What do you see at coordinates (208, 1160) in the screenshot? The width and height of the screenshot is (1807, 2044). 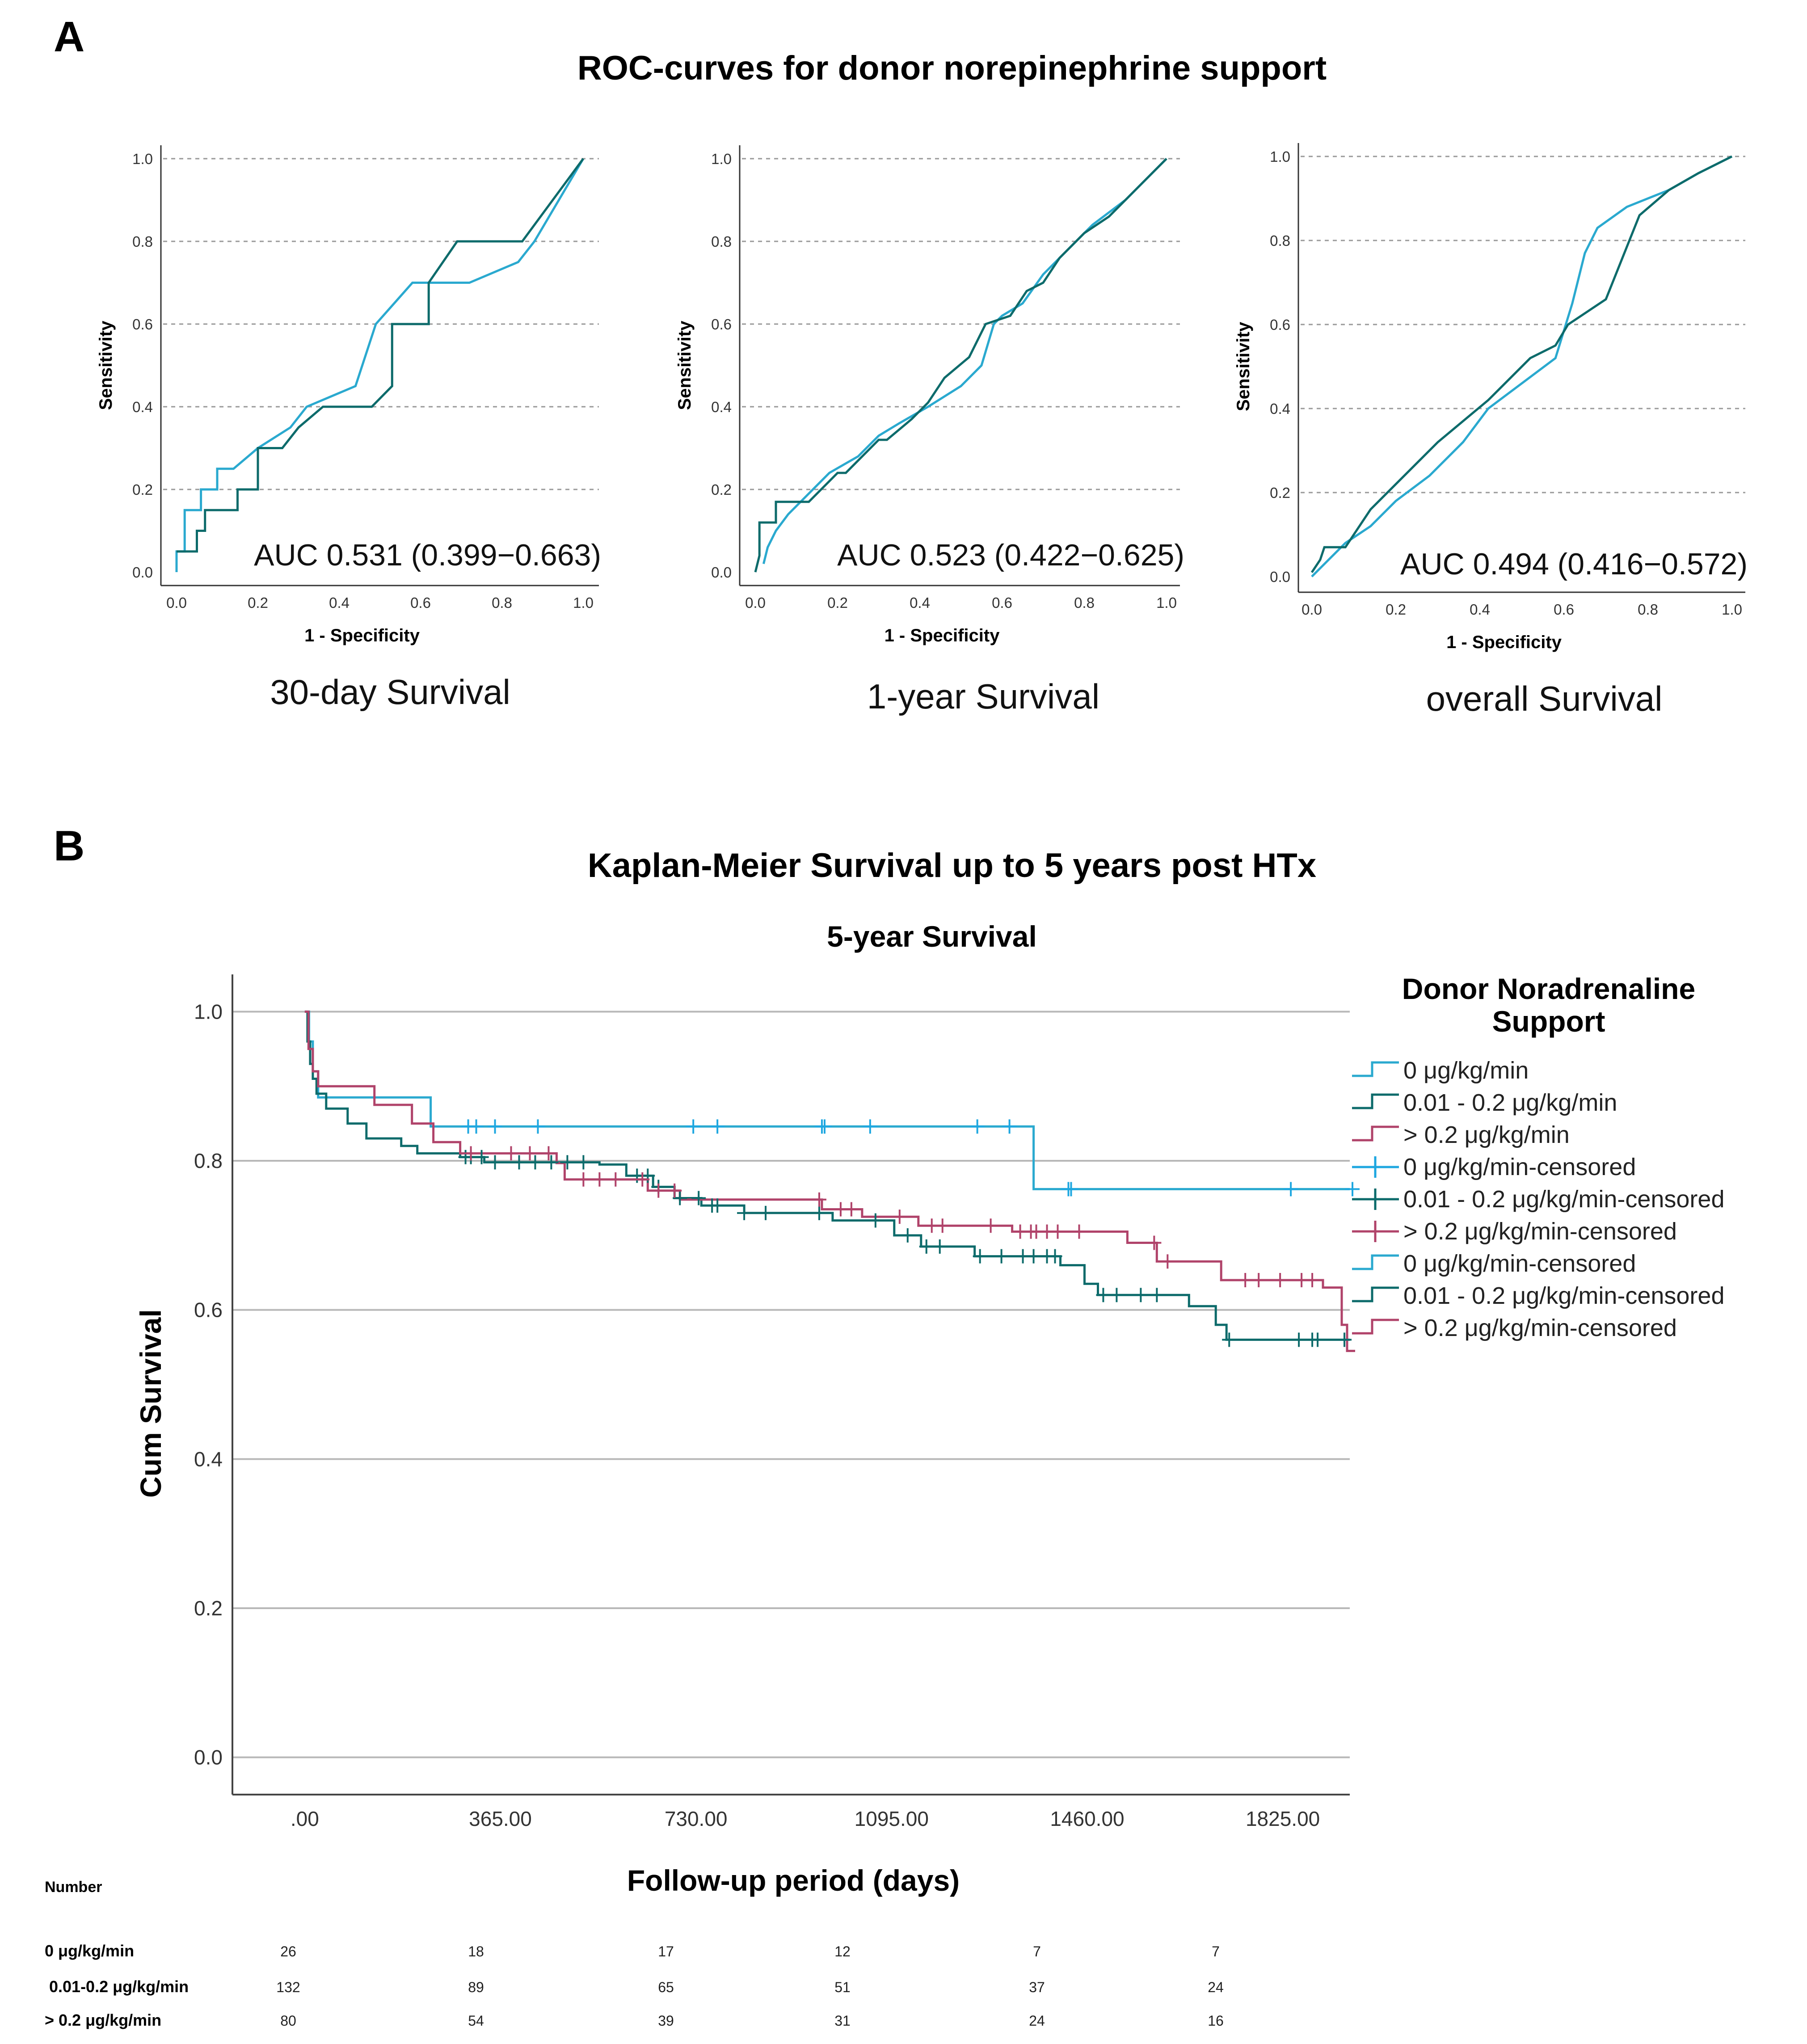 I see `km-y-tick-label: 0.8` at bounding box center [208, 1160].